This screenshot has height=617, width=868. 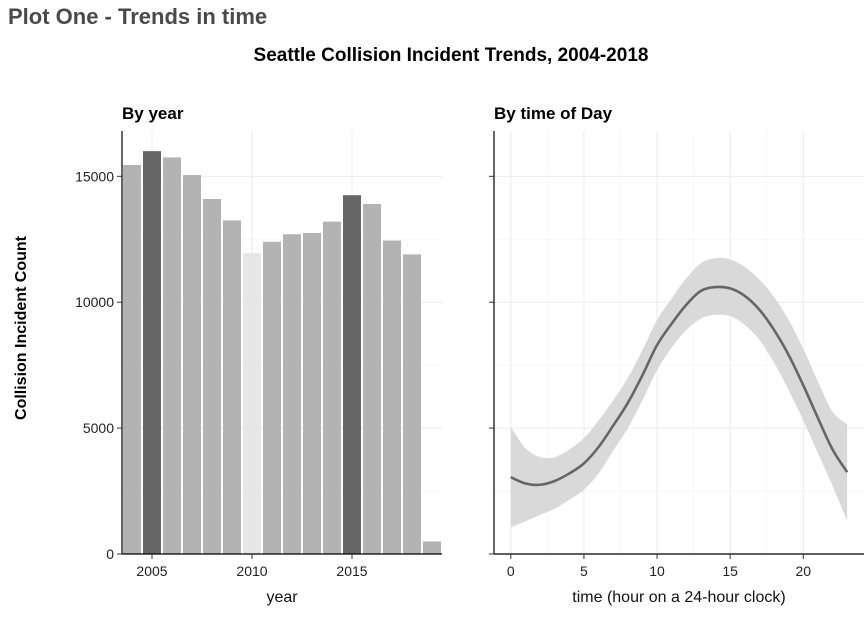 I want to click on x-tick-label-year: 2005, so click(x=151, y=571).